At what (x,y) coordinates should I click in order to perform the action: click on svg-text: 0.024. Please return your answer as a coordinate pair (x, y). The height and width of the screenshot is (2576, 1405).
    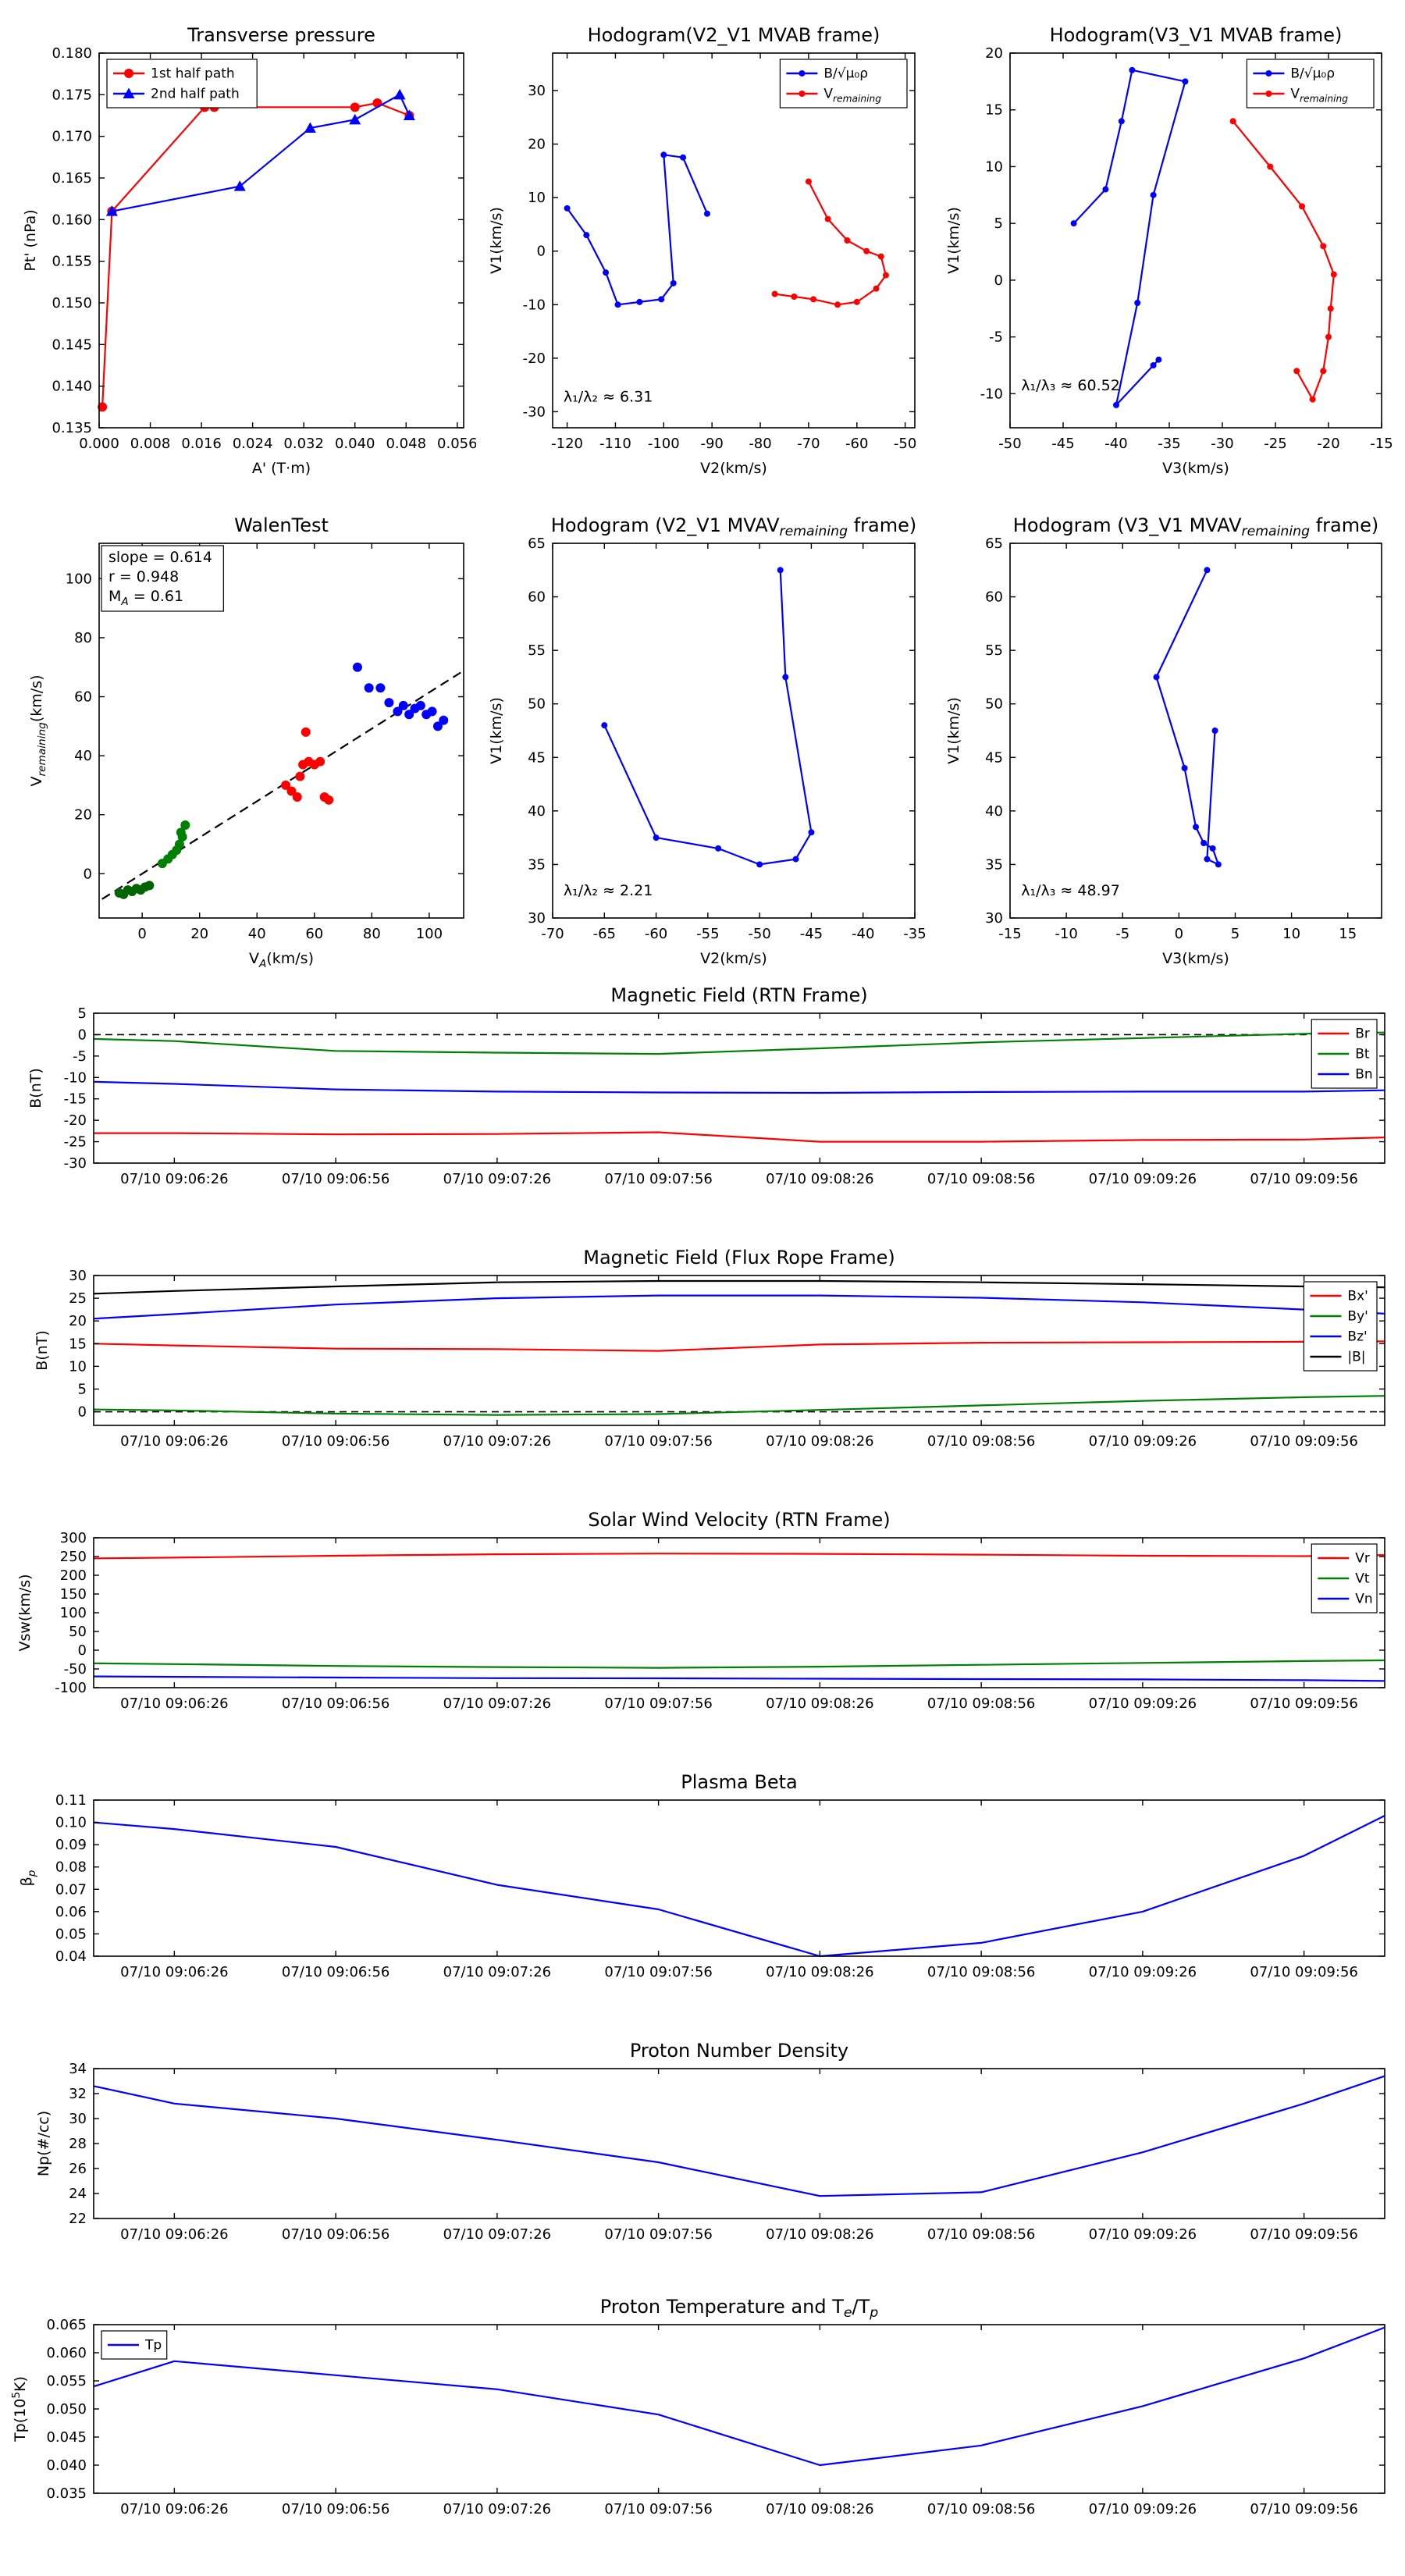
    Looking at the image, I should click on (253, 444).